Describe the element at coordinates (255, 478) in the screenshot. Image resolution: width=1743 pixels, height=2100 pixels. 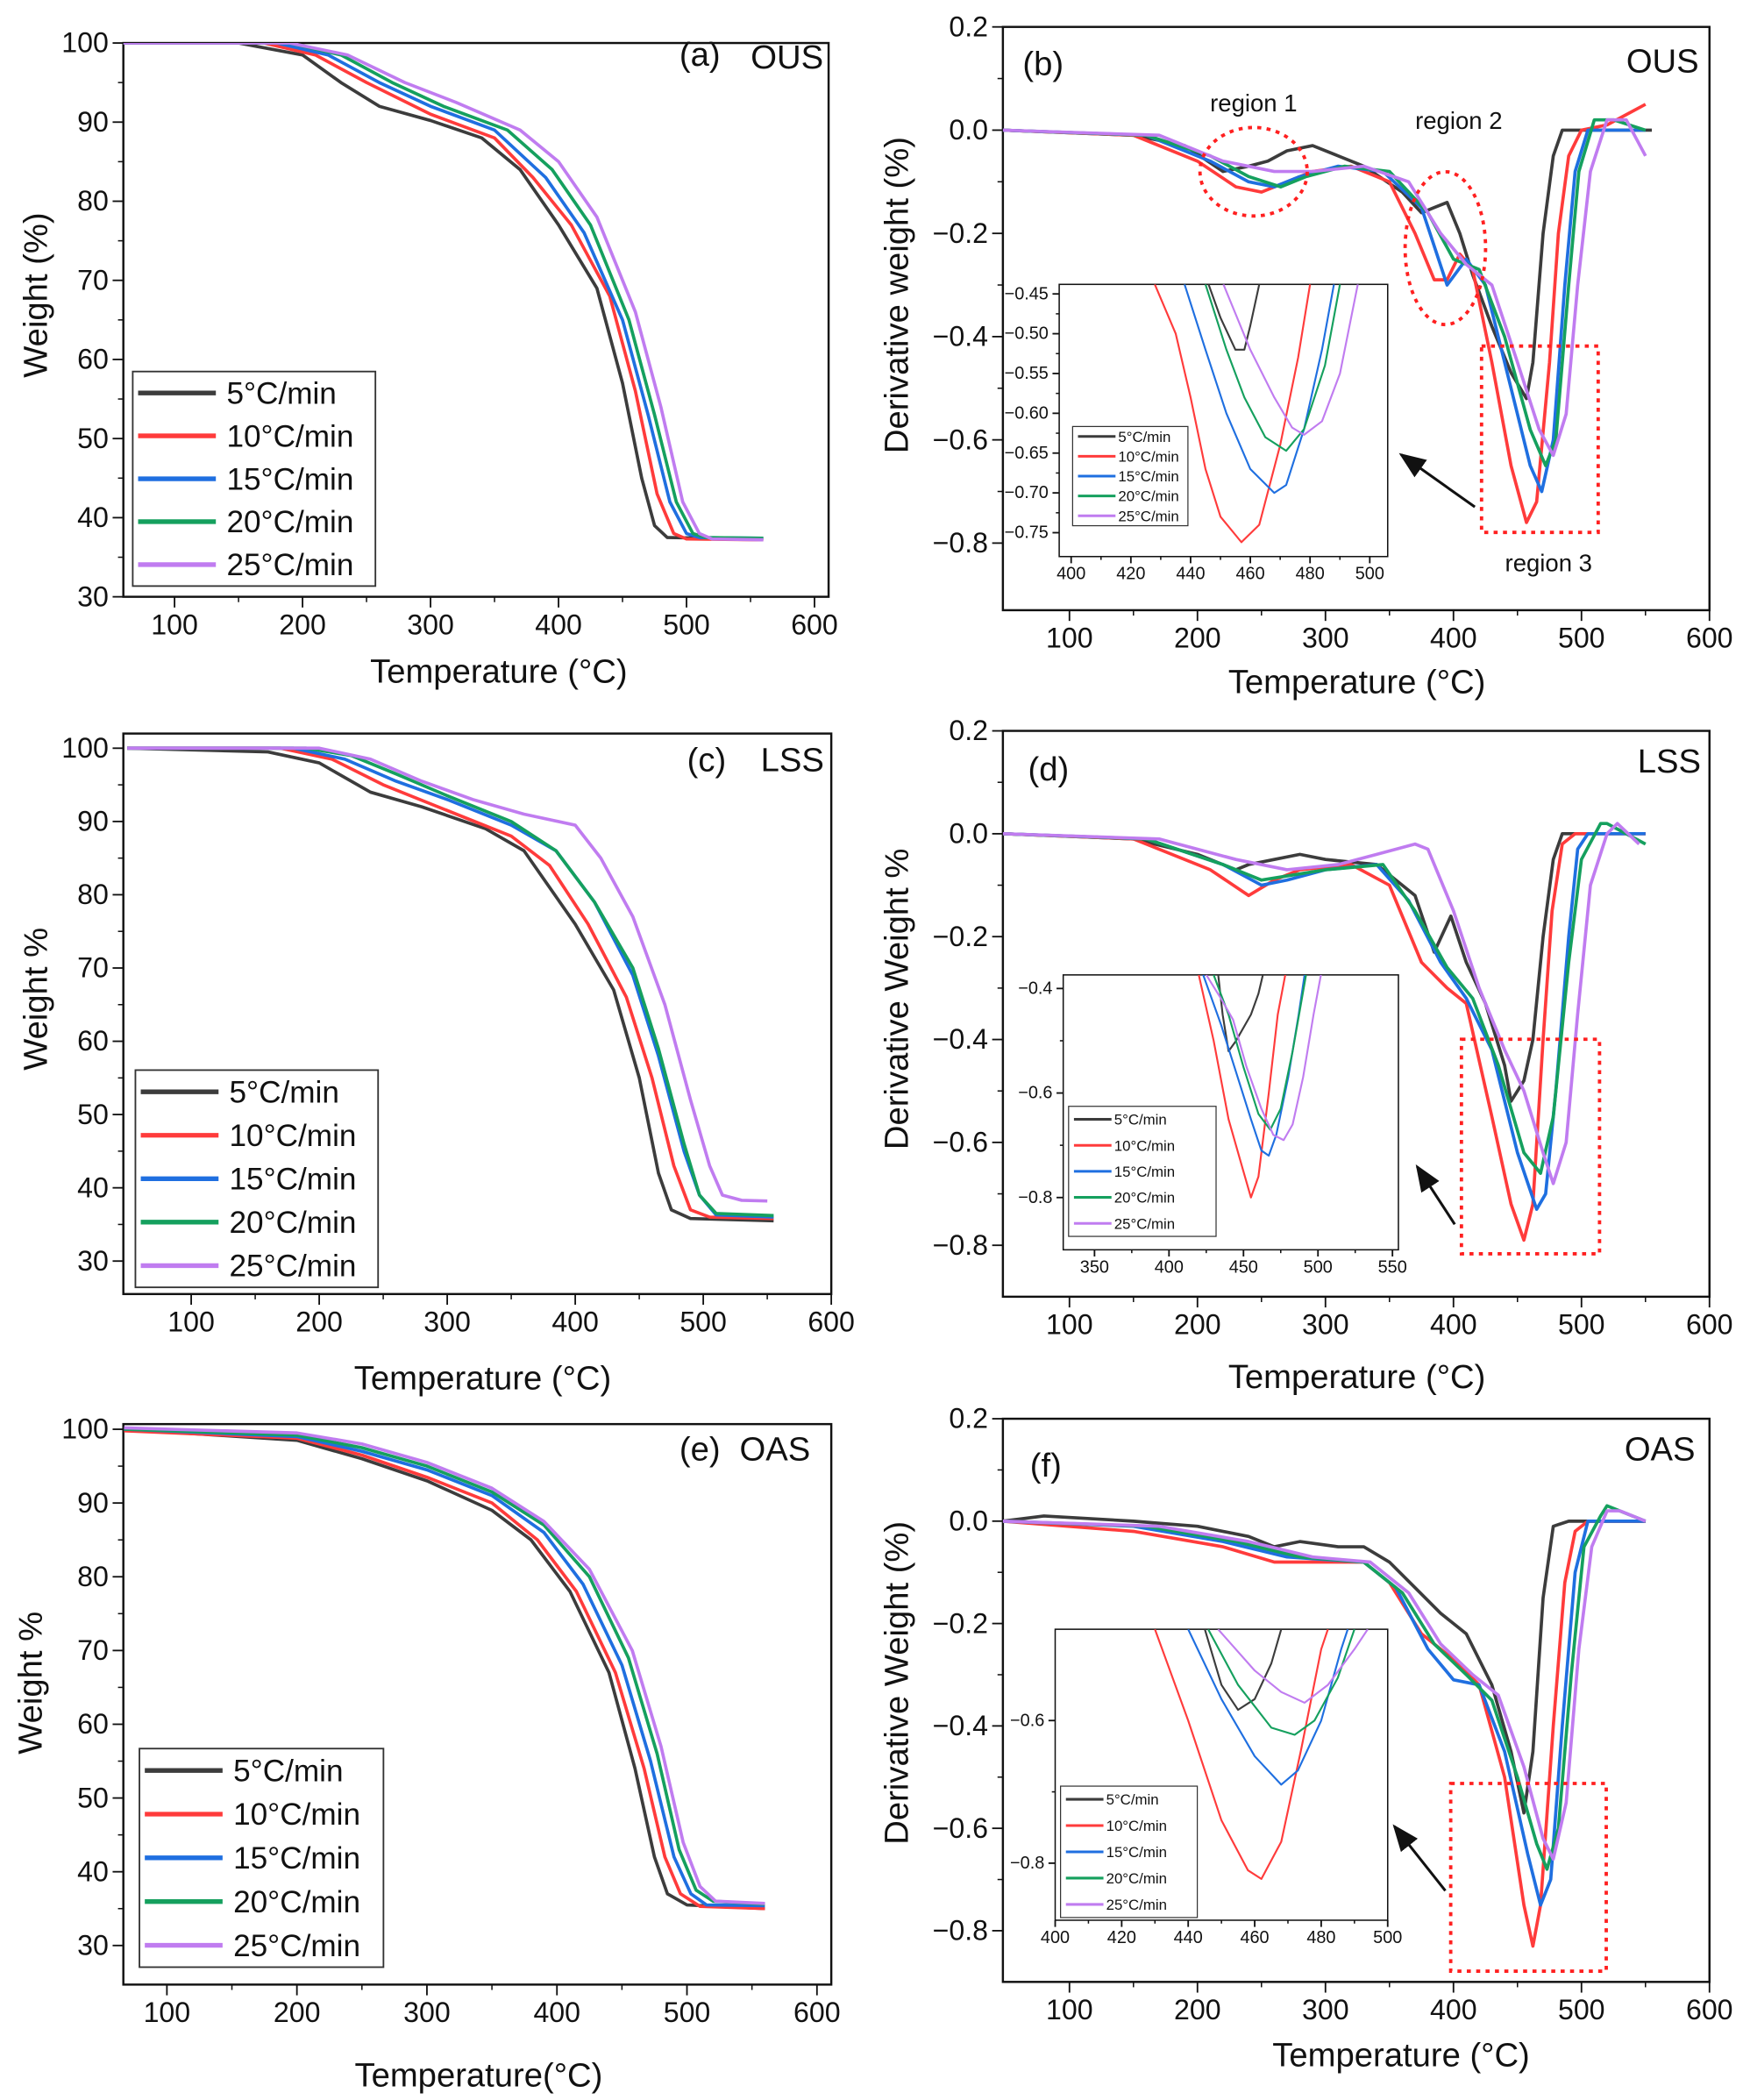
I see `legend-box` at that location.